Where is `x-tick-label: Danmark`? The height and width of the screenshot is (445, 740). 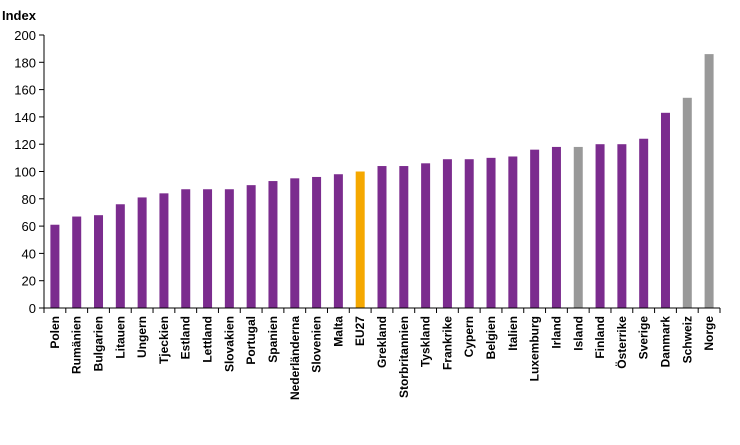 x-tick-label: Danmark is located at coordinates (665, 342).